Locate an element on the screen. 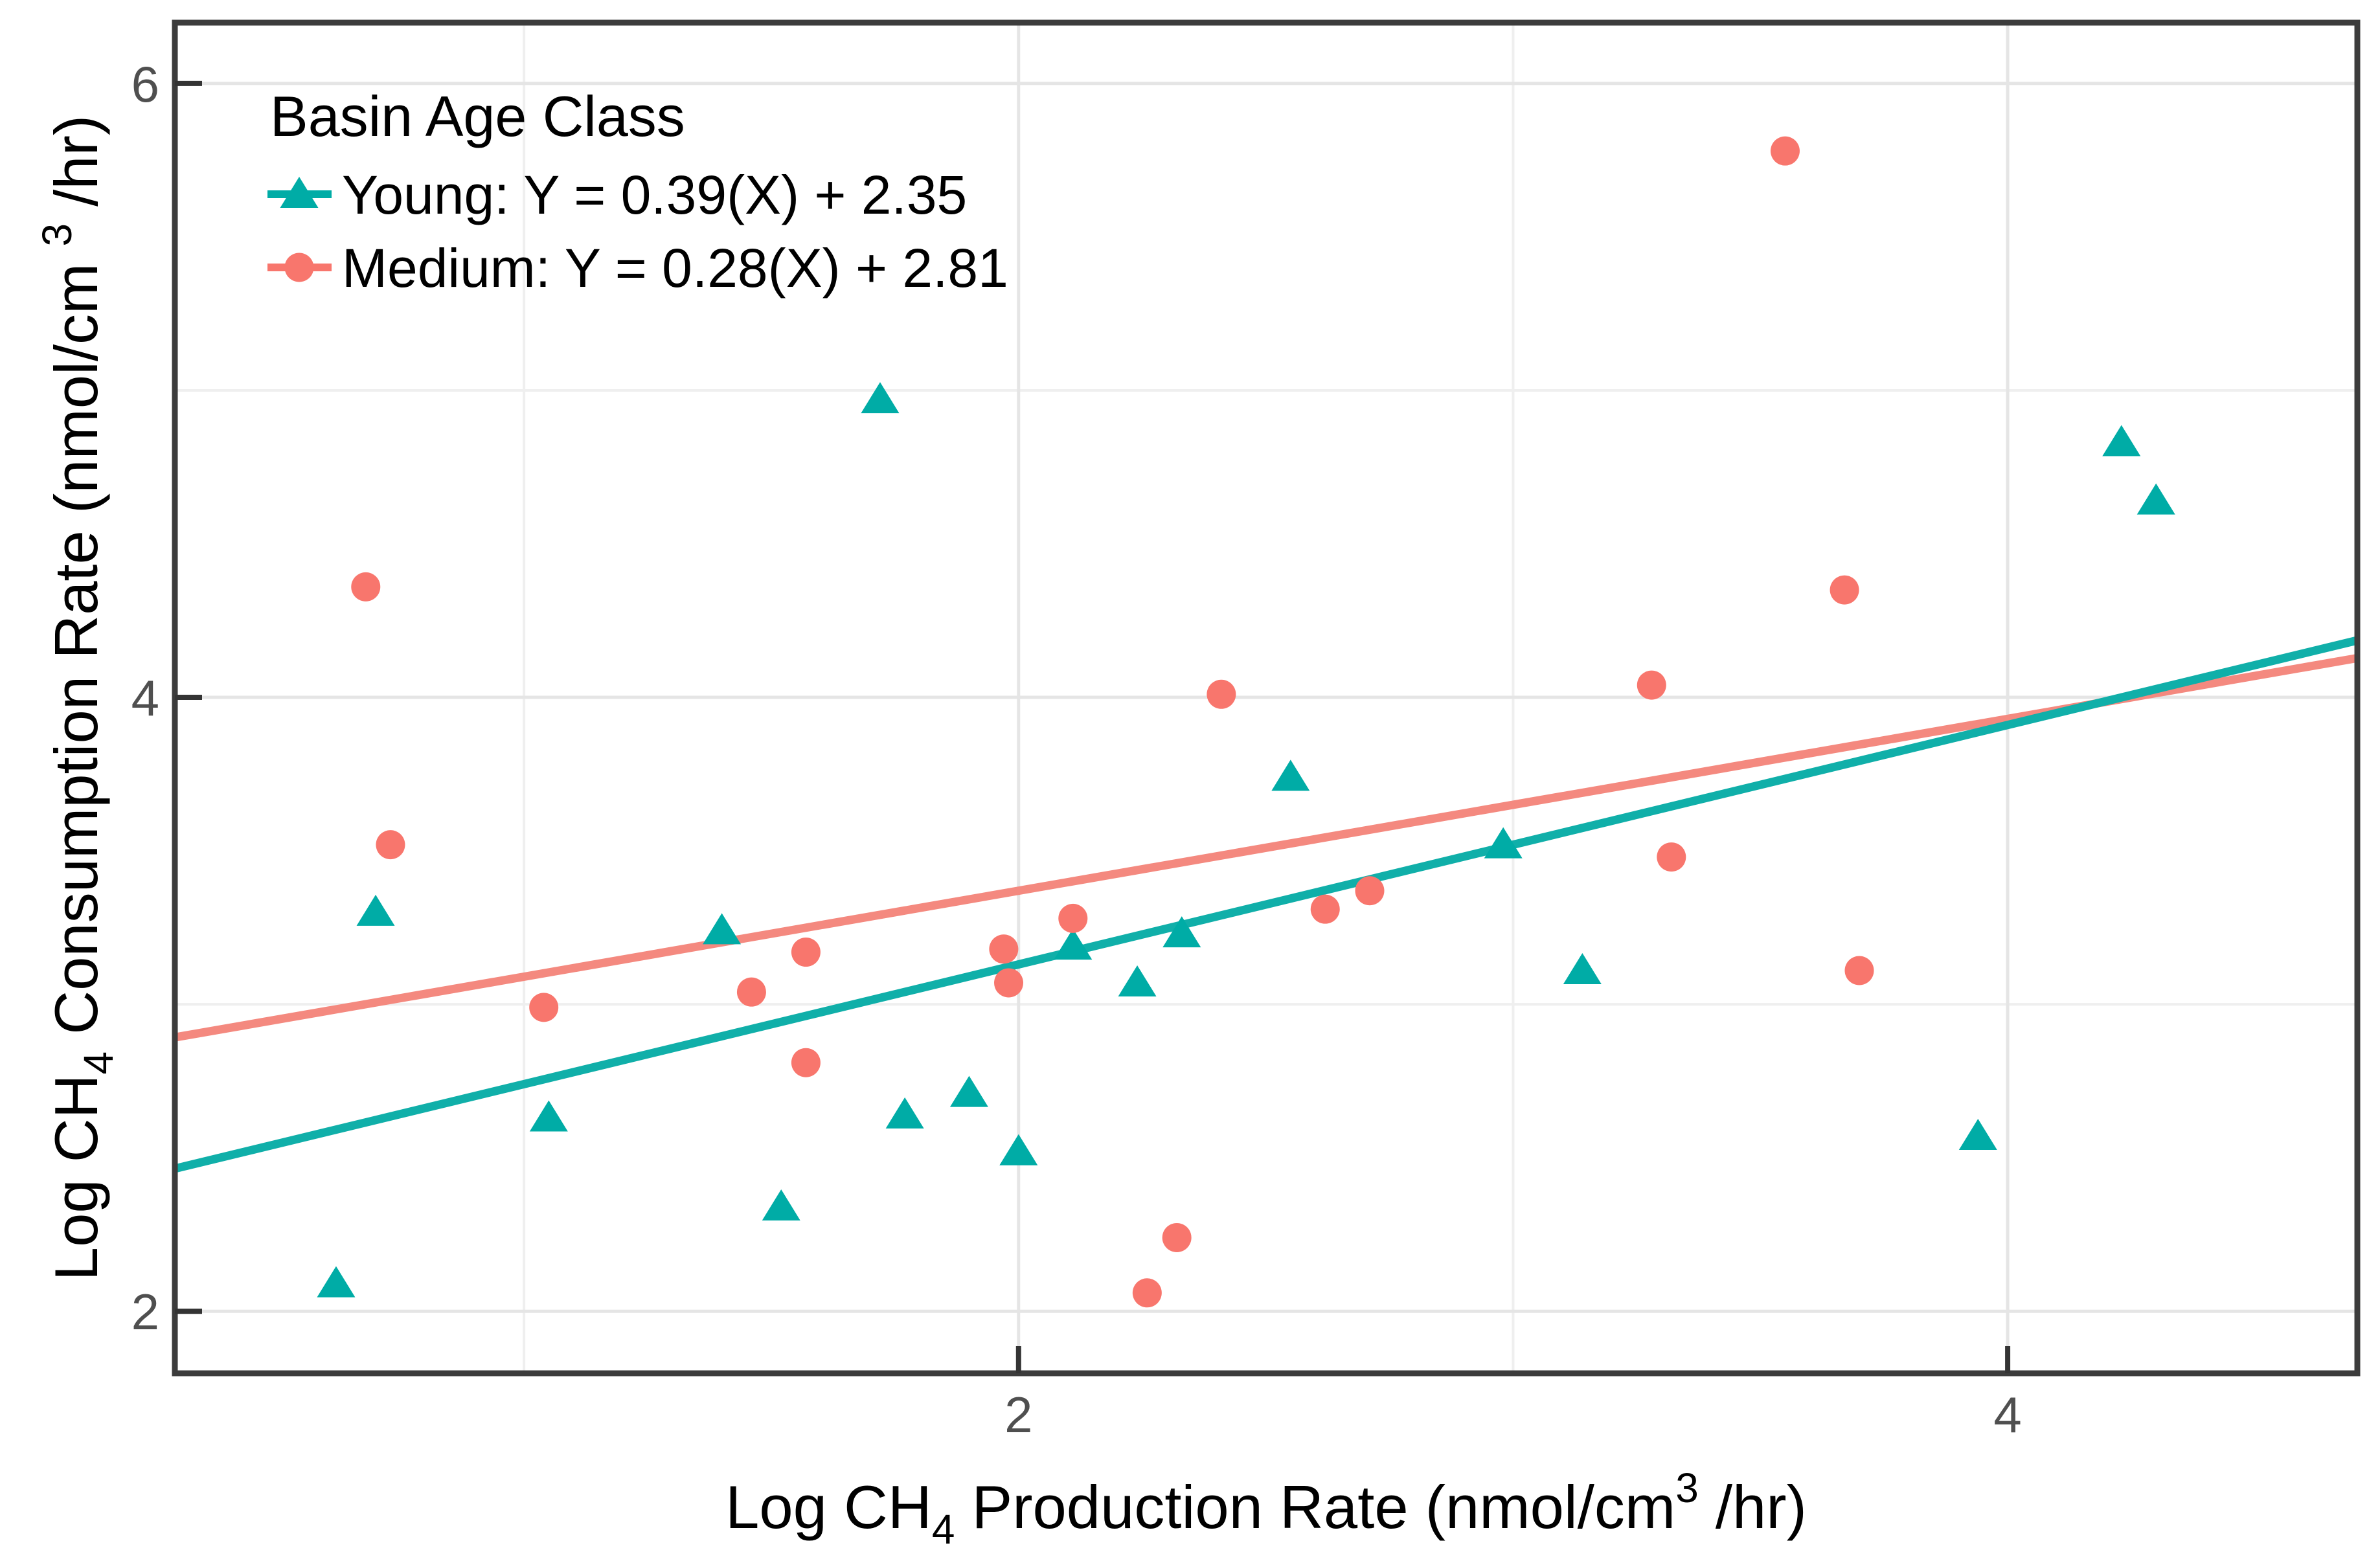 The width and height of the screenshot is (2380, 1563). legend-entry-label: Young: Y = 0.39(X) + 2.35 is located at coordinates (654, 194).